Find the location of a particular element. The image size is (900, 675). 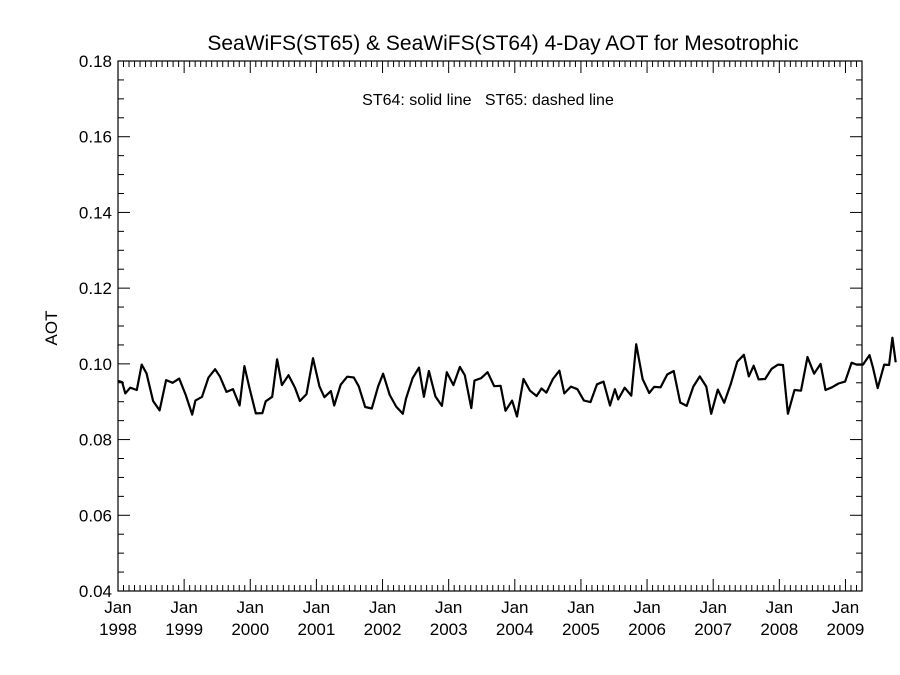

x-tick-year: 2008 is located at coordinates (779, 629).